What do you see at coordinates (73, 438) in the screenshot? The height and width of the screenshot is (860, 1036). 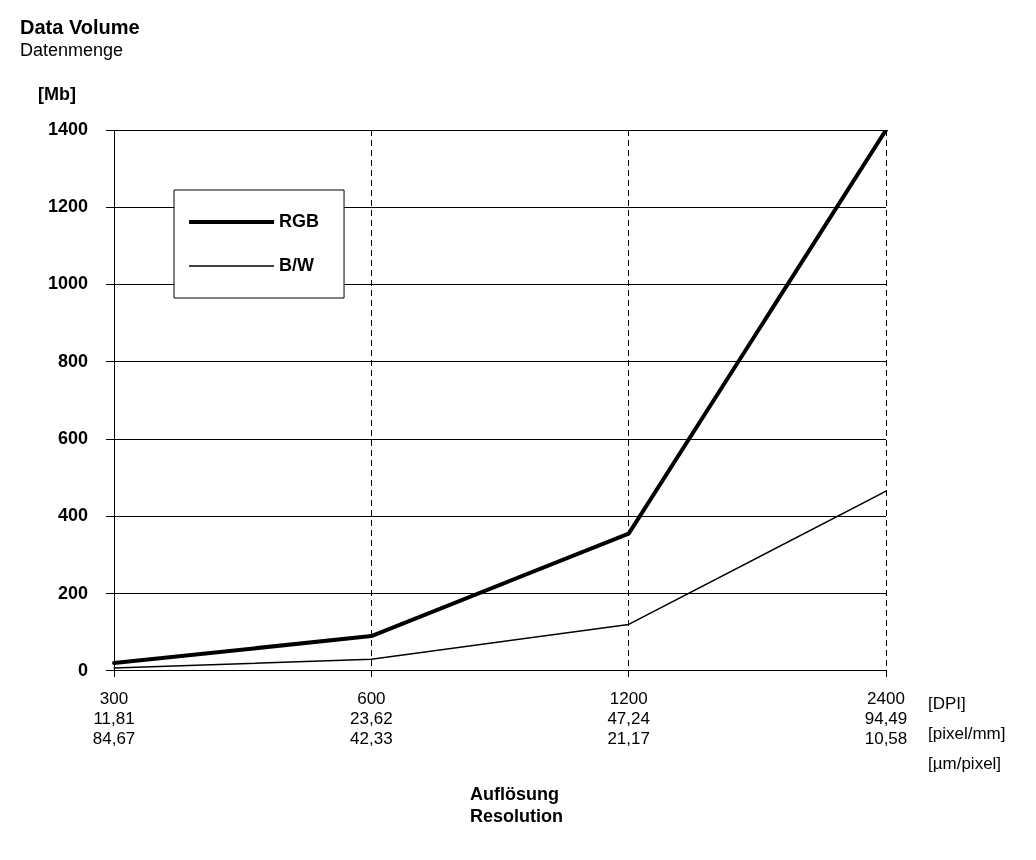 I see `y-tick-label: 600` at bounding box center [73, 438].